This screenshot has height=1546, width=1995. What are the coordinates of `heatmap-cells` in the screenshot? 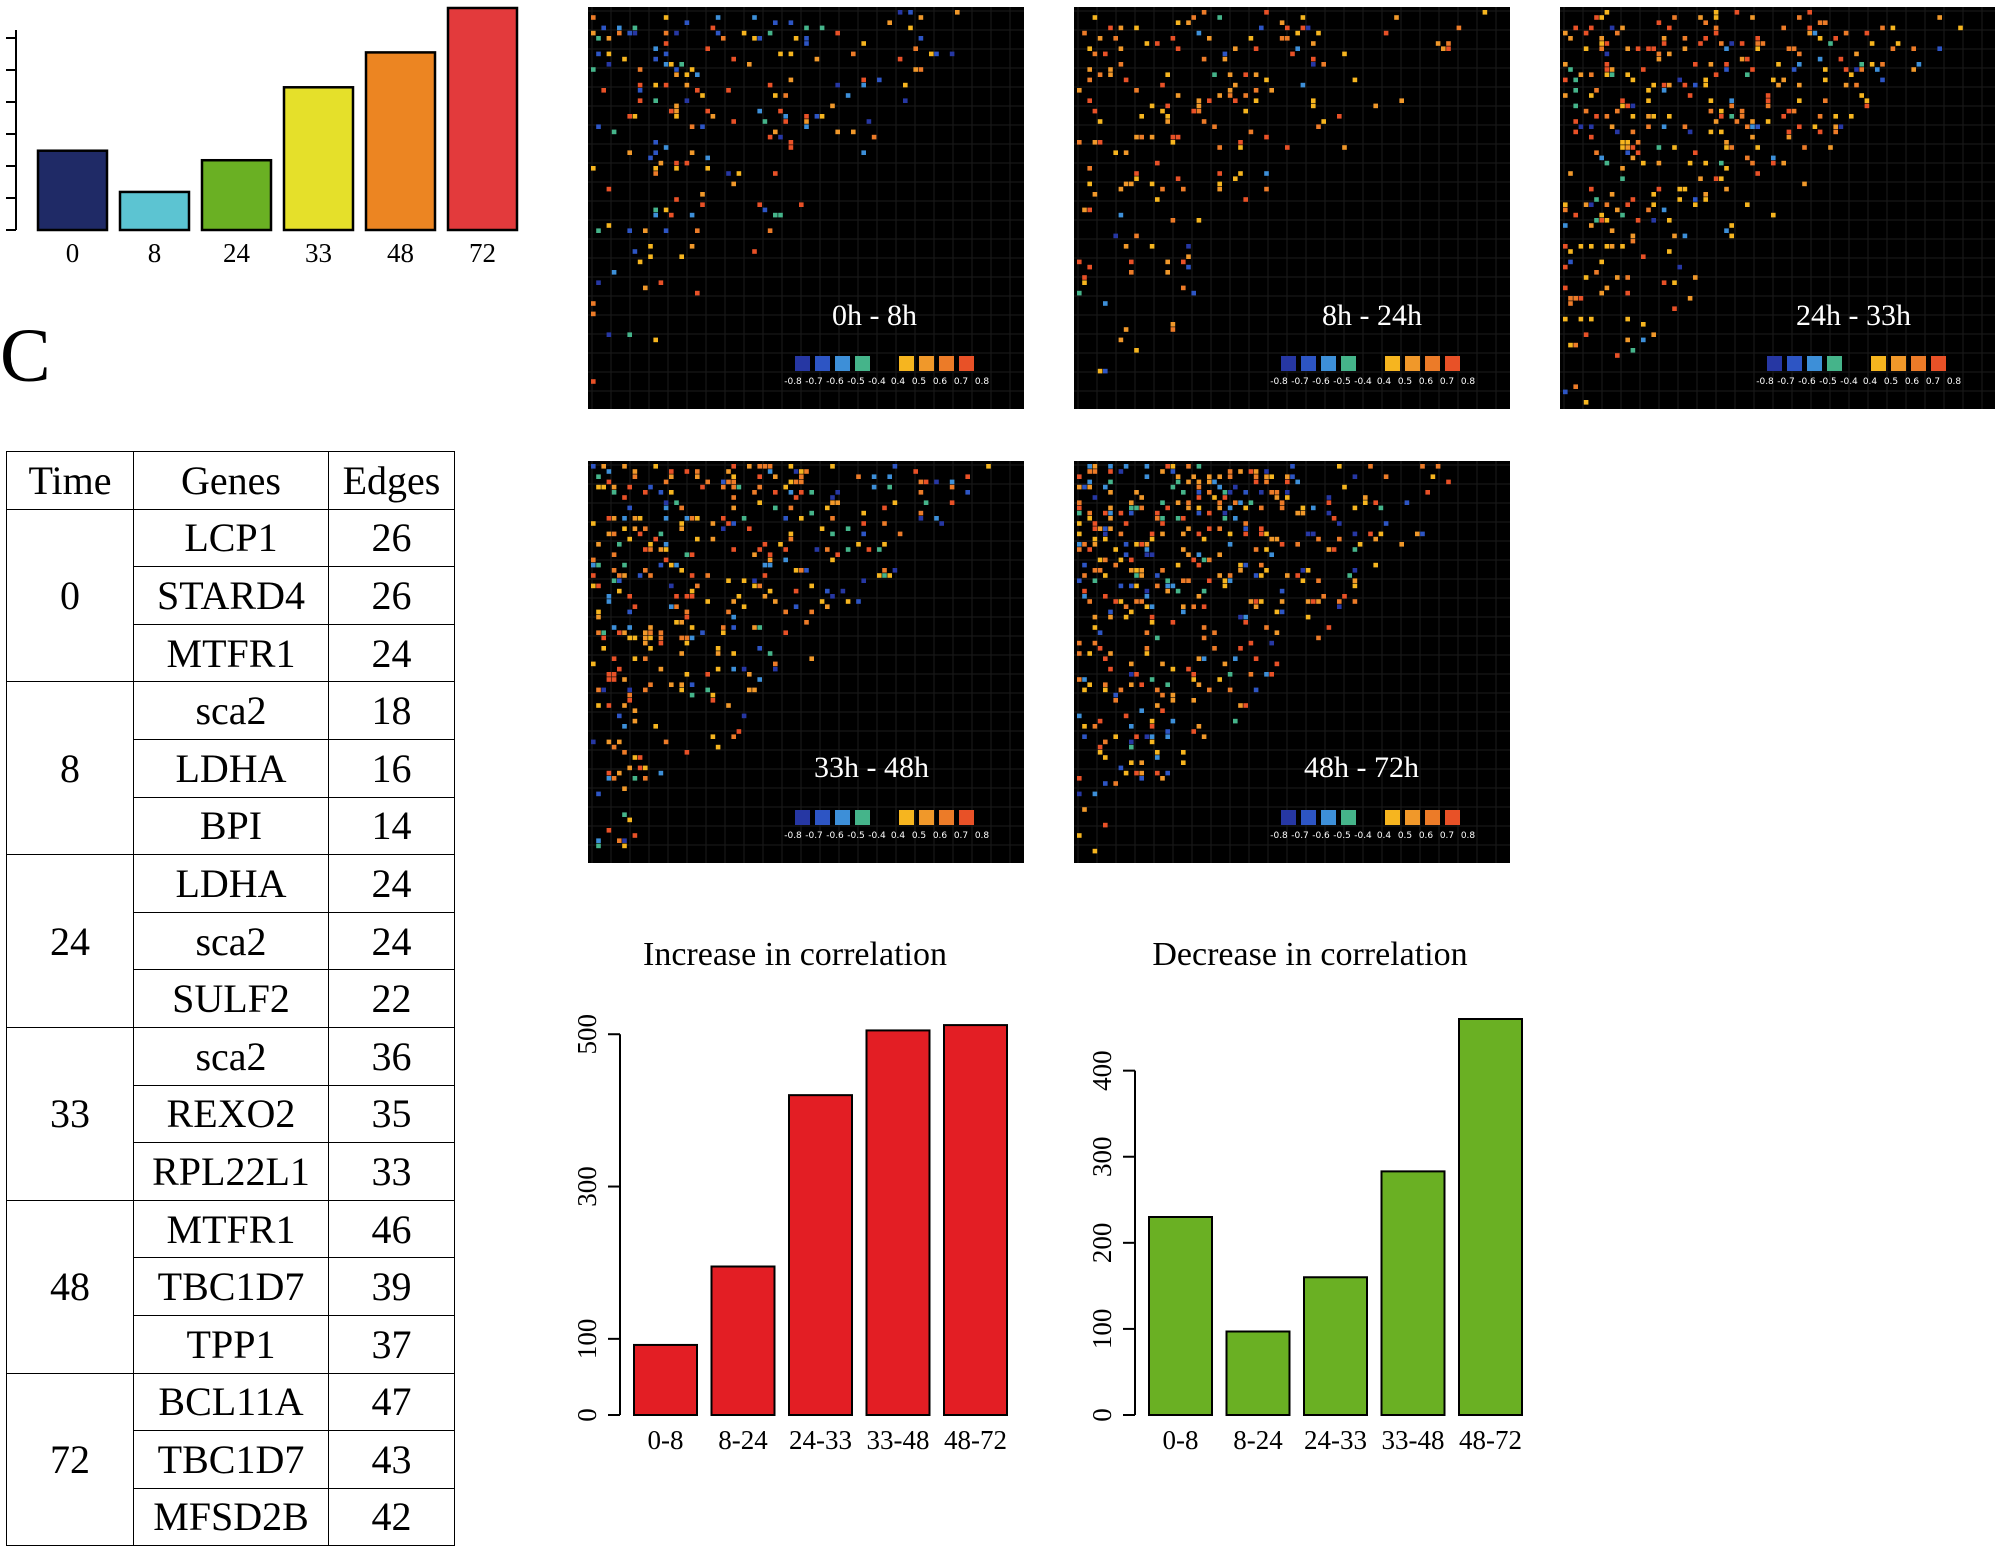 It's located at (1292, 662).